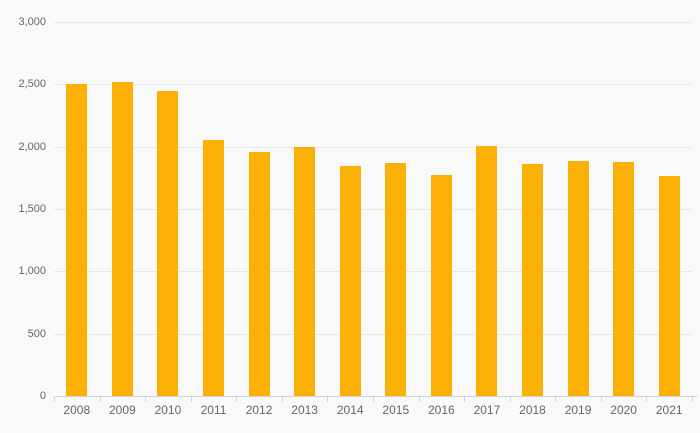 The image size is (700, 433). Describe the element at coordinates (532, 410) in the screenshot. I see `x-axis-label-2018: 2018` at that location.